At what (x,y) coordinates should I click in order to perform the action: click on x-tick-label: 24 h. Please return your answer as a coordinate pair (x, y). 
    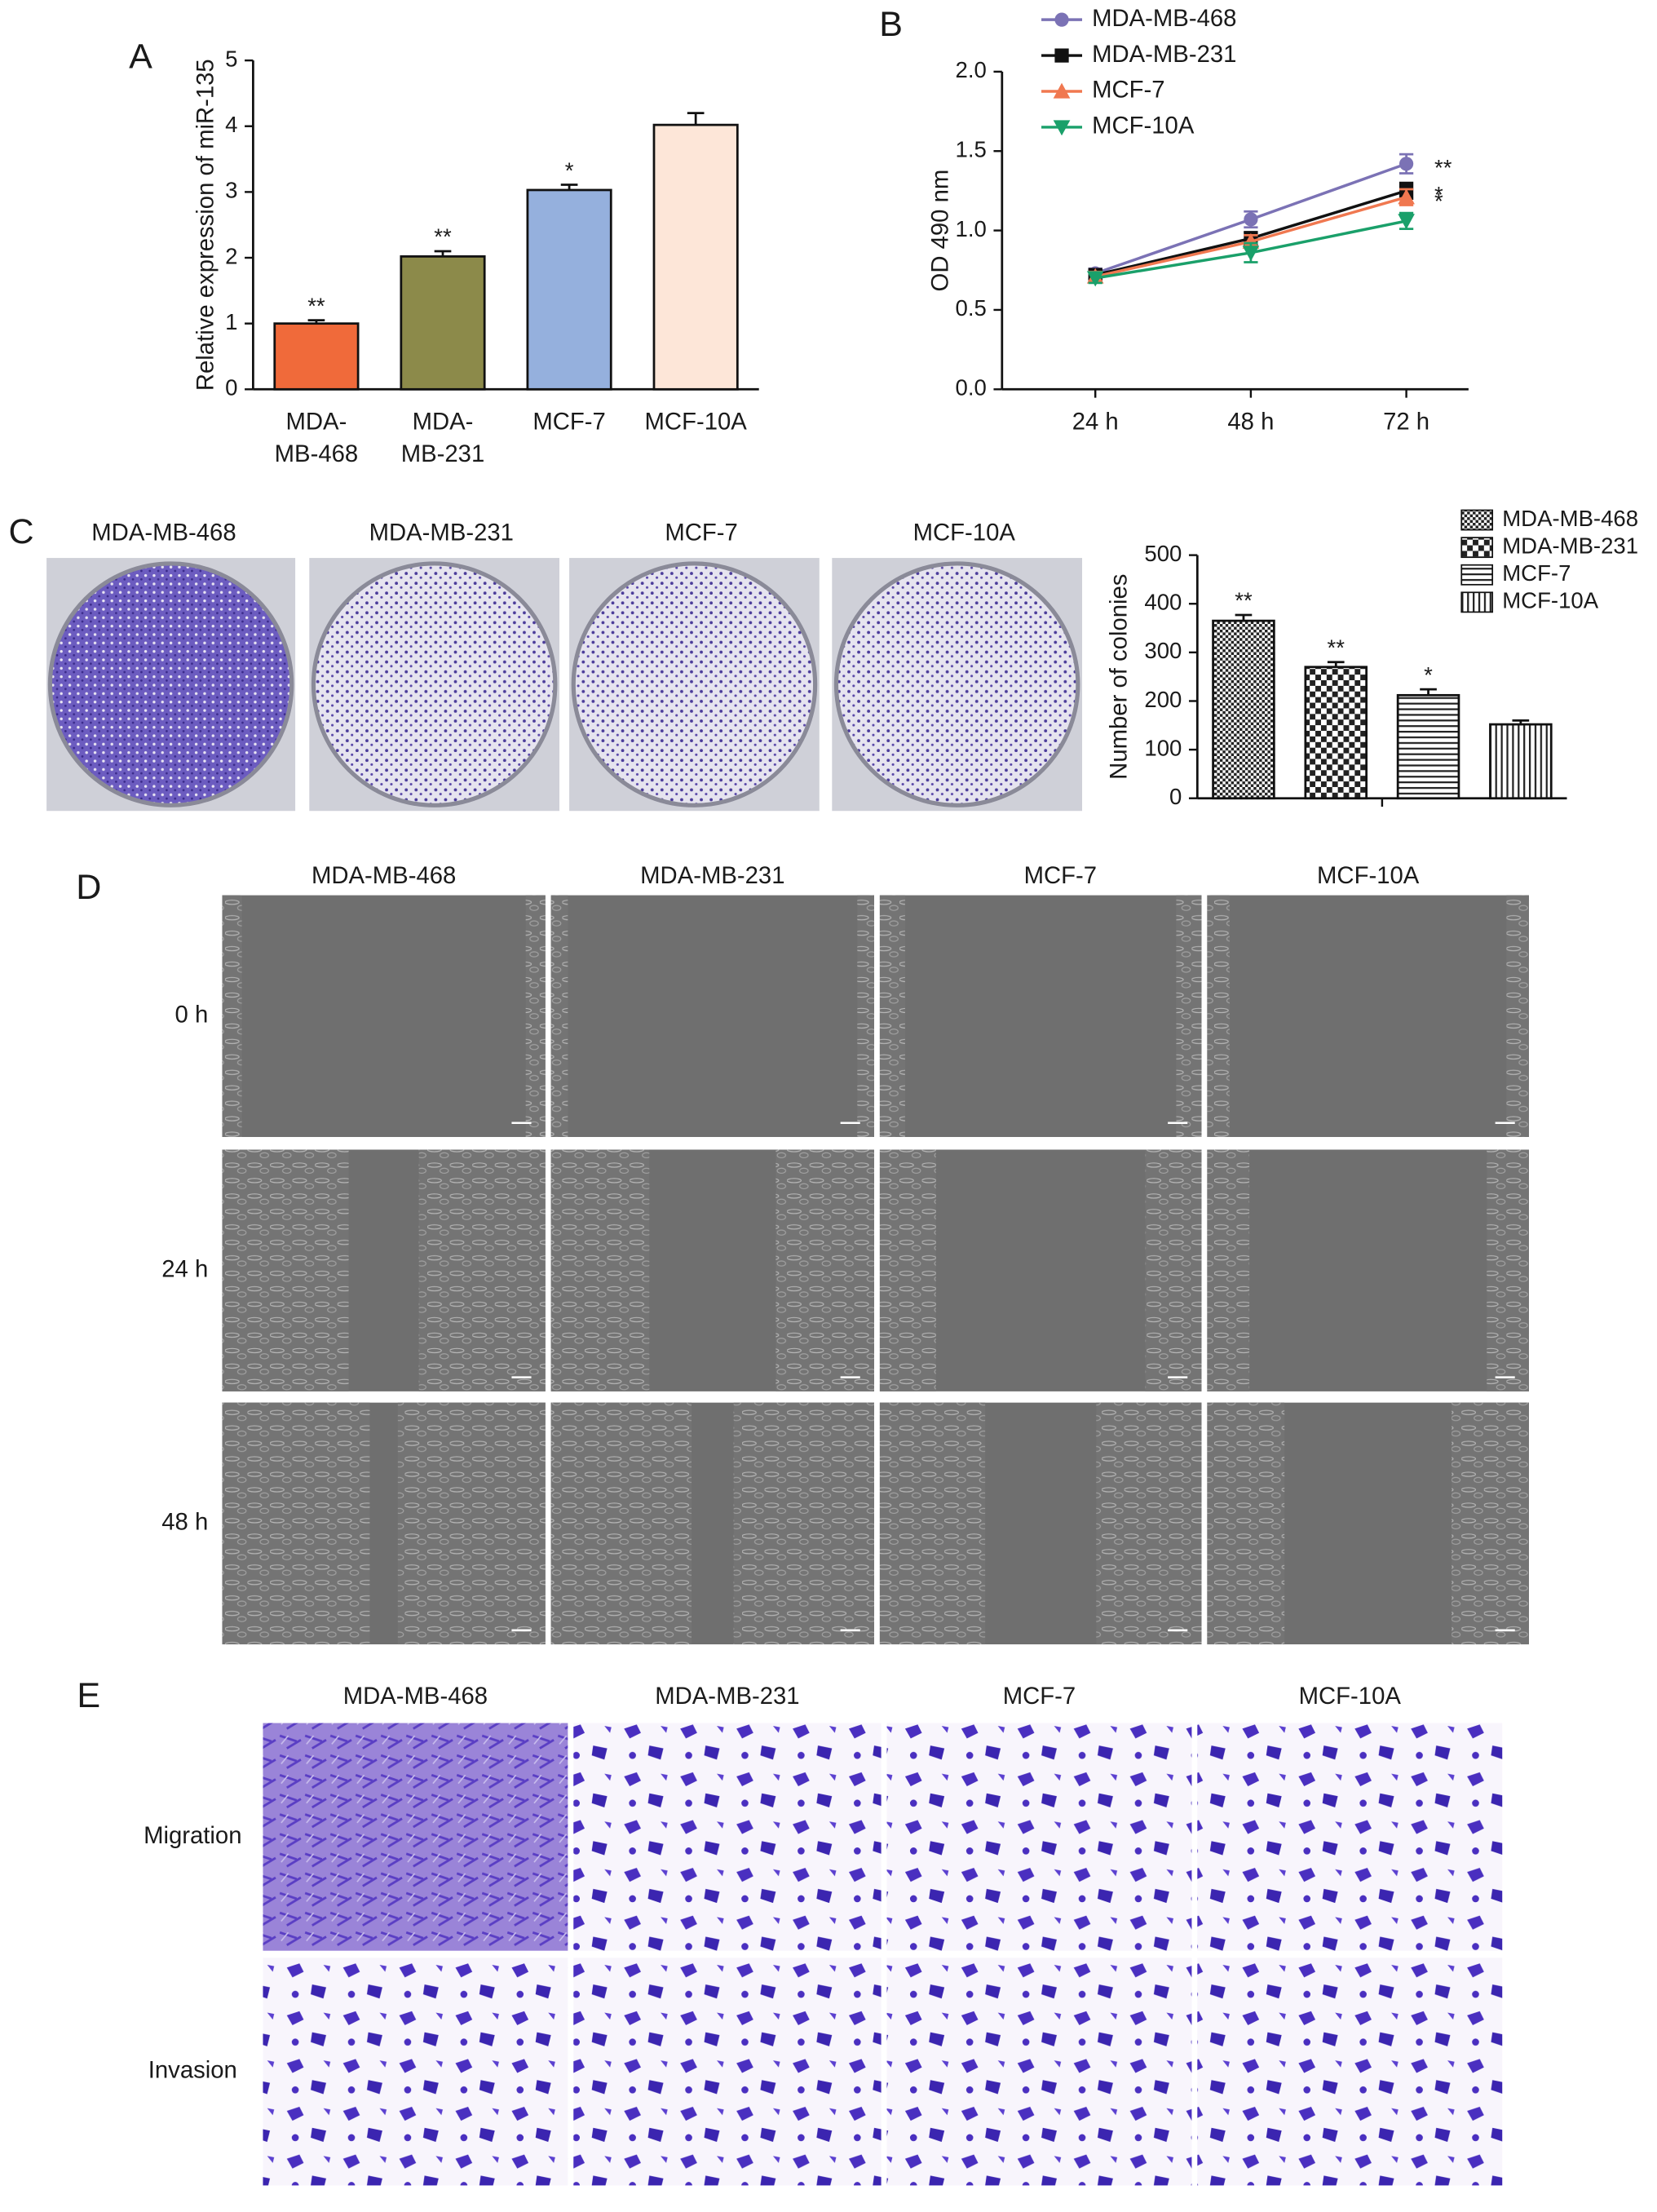
    Looking at the image, I should click on (1095, 422).